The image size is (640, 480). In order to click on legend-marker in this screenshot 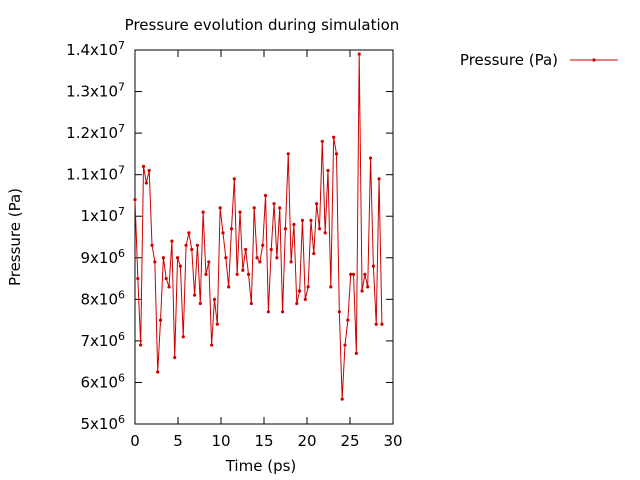, I will do `click(594, 60)`.